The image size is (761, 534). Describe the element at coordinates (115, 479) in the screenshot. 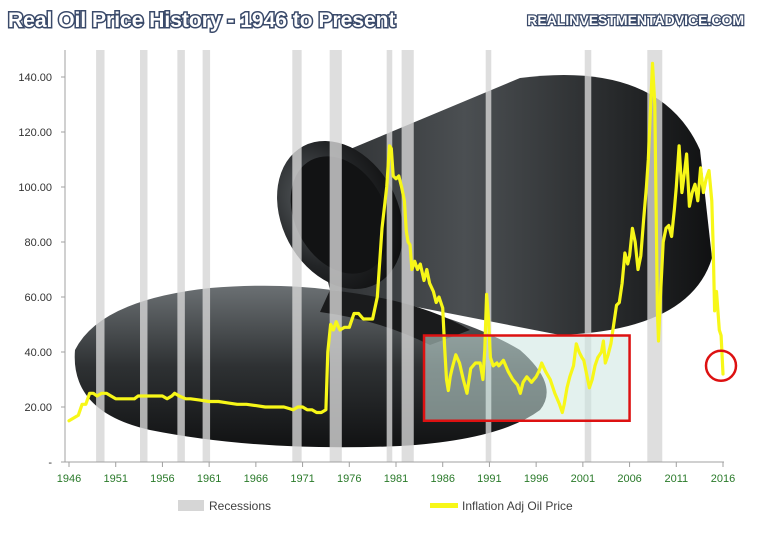

I see `x-tick-label: 1951` at that location.